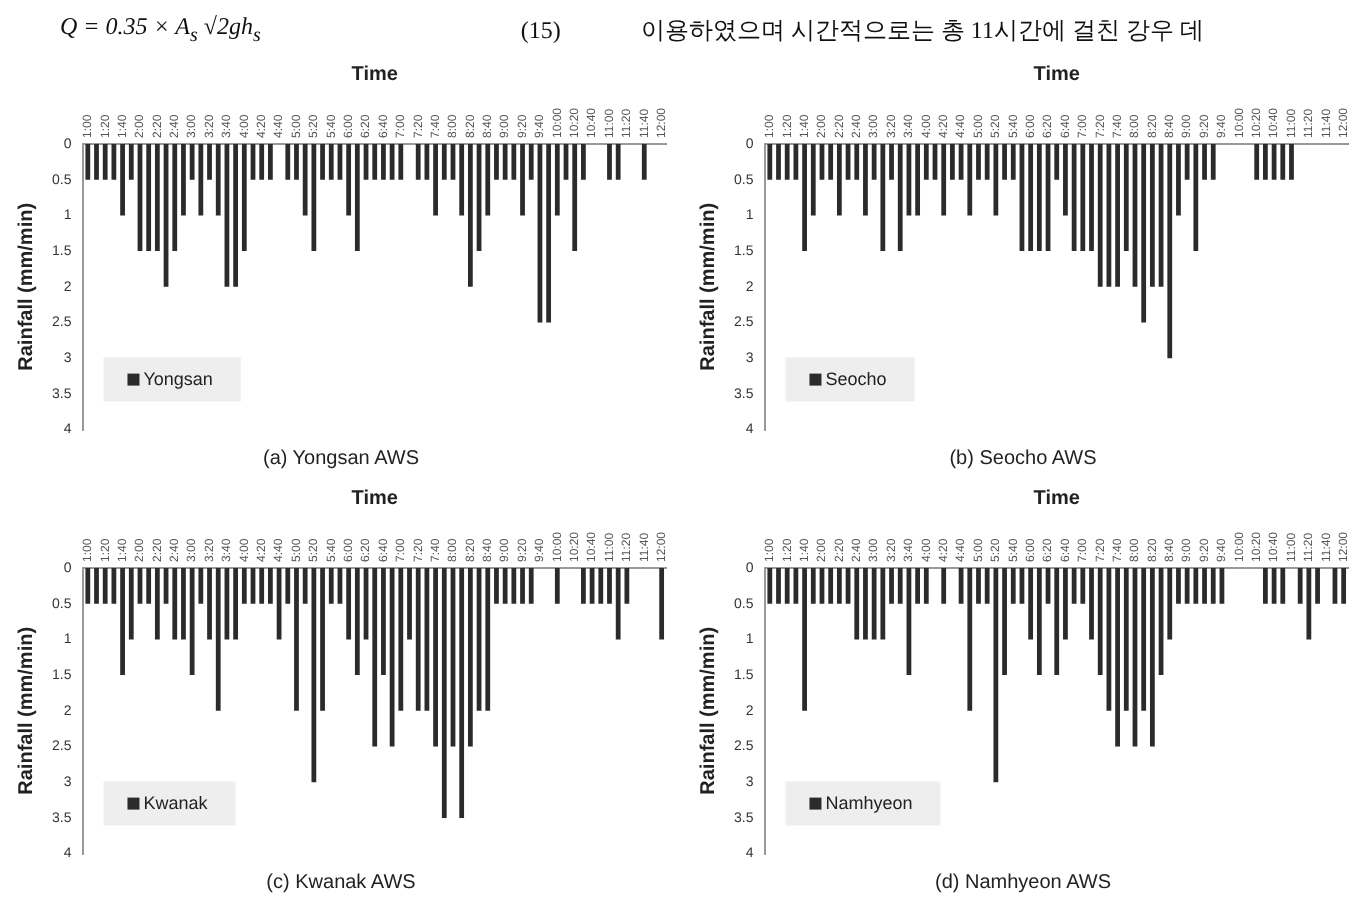  What do you see at coordinates (540, 30) in the screenshot?
I see `text: (15)` at bounding box center [540, 30].